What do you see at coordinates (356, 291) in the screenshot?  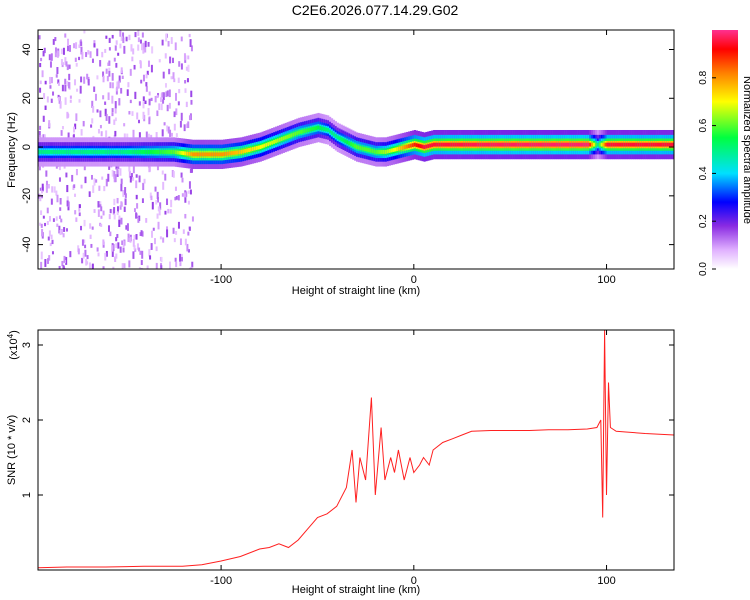 I see `spectrogram-x-axis-label: Height of straight line (km)` at bounding box center [356, 291].